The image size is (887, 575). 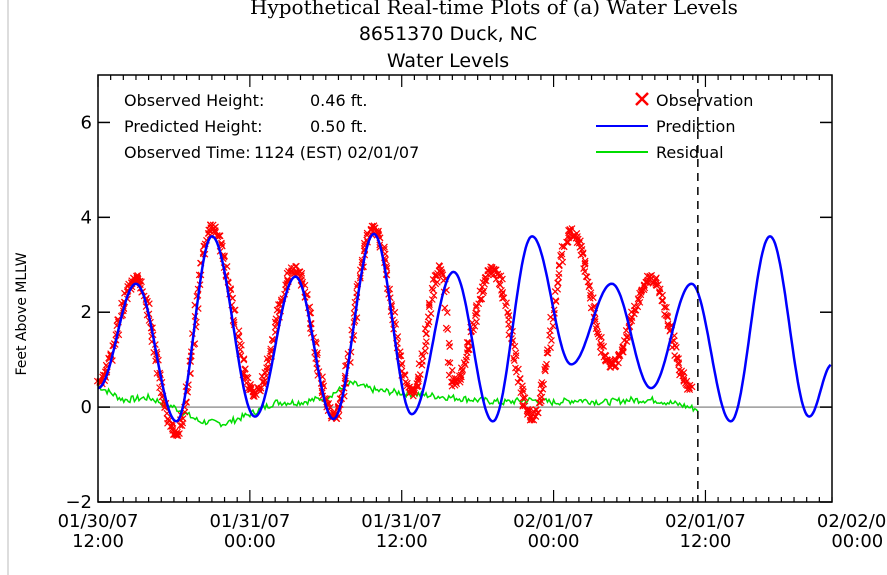 What do you see at coordinates (642, 99) in the screenshot?
I see `legend-observation-marker` at bounding box center [642, 99].